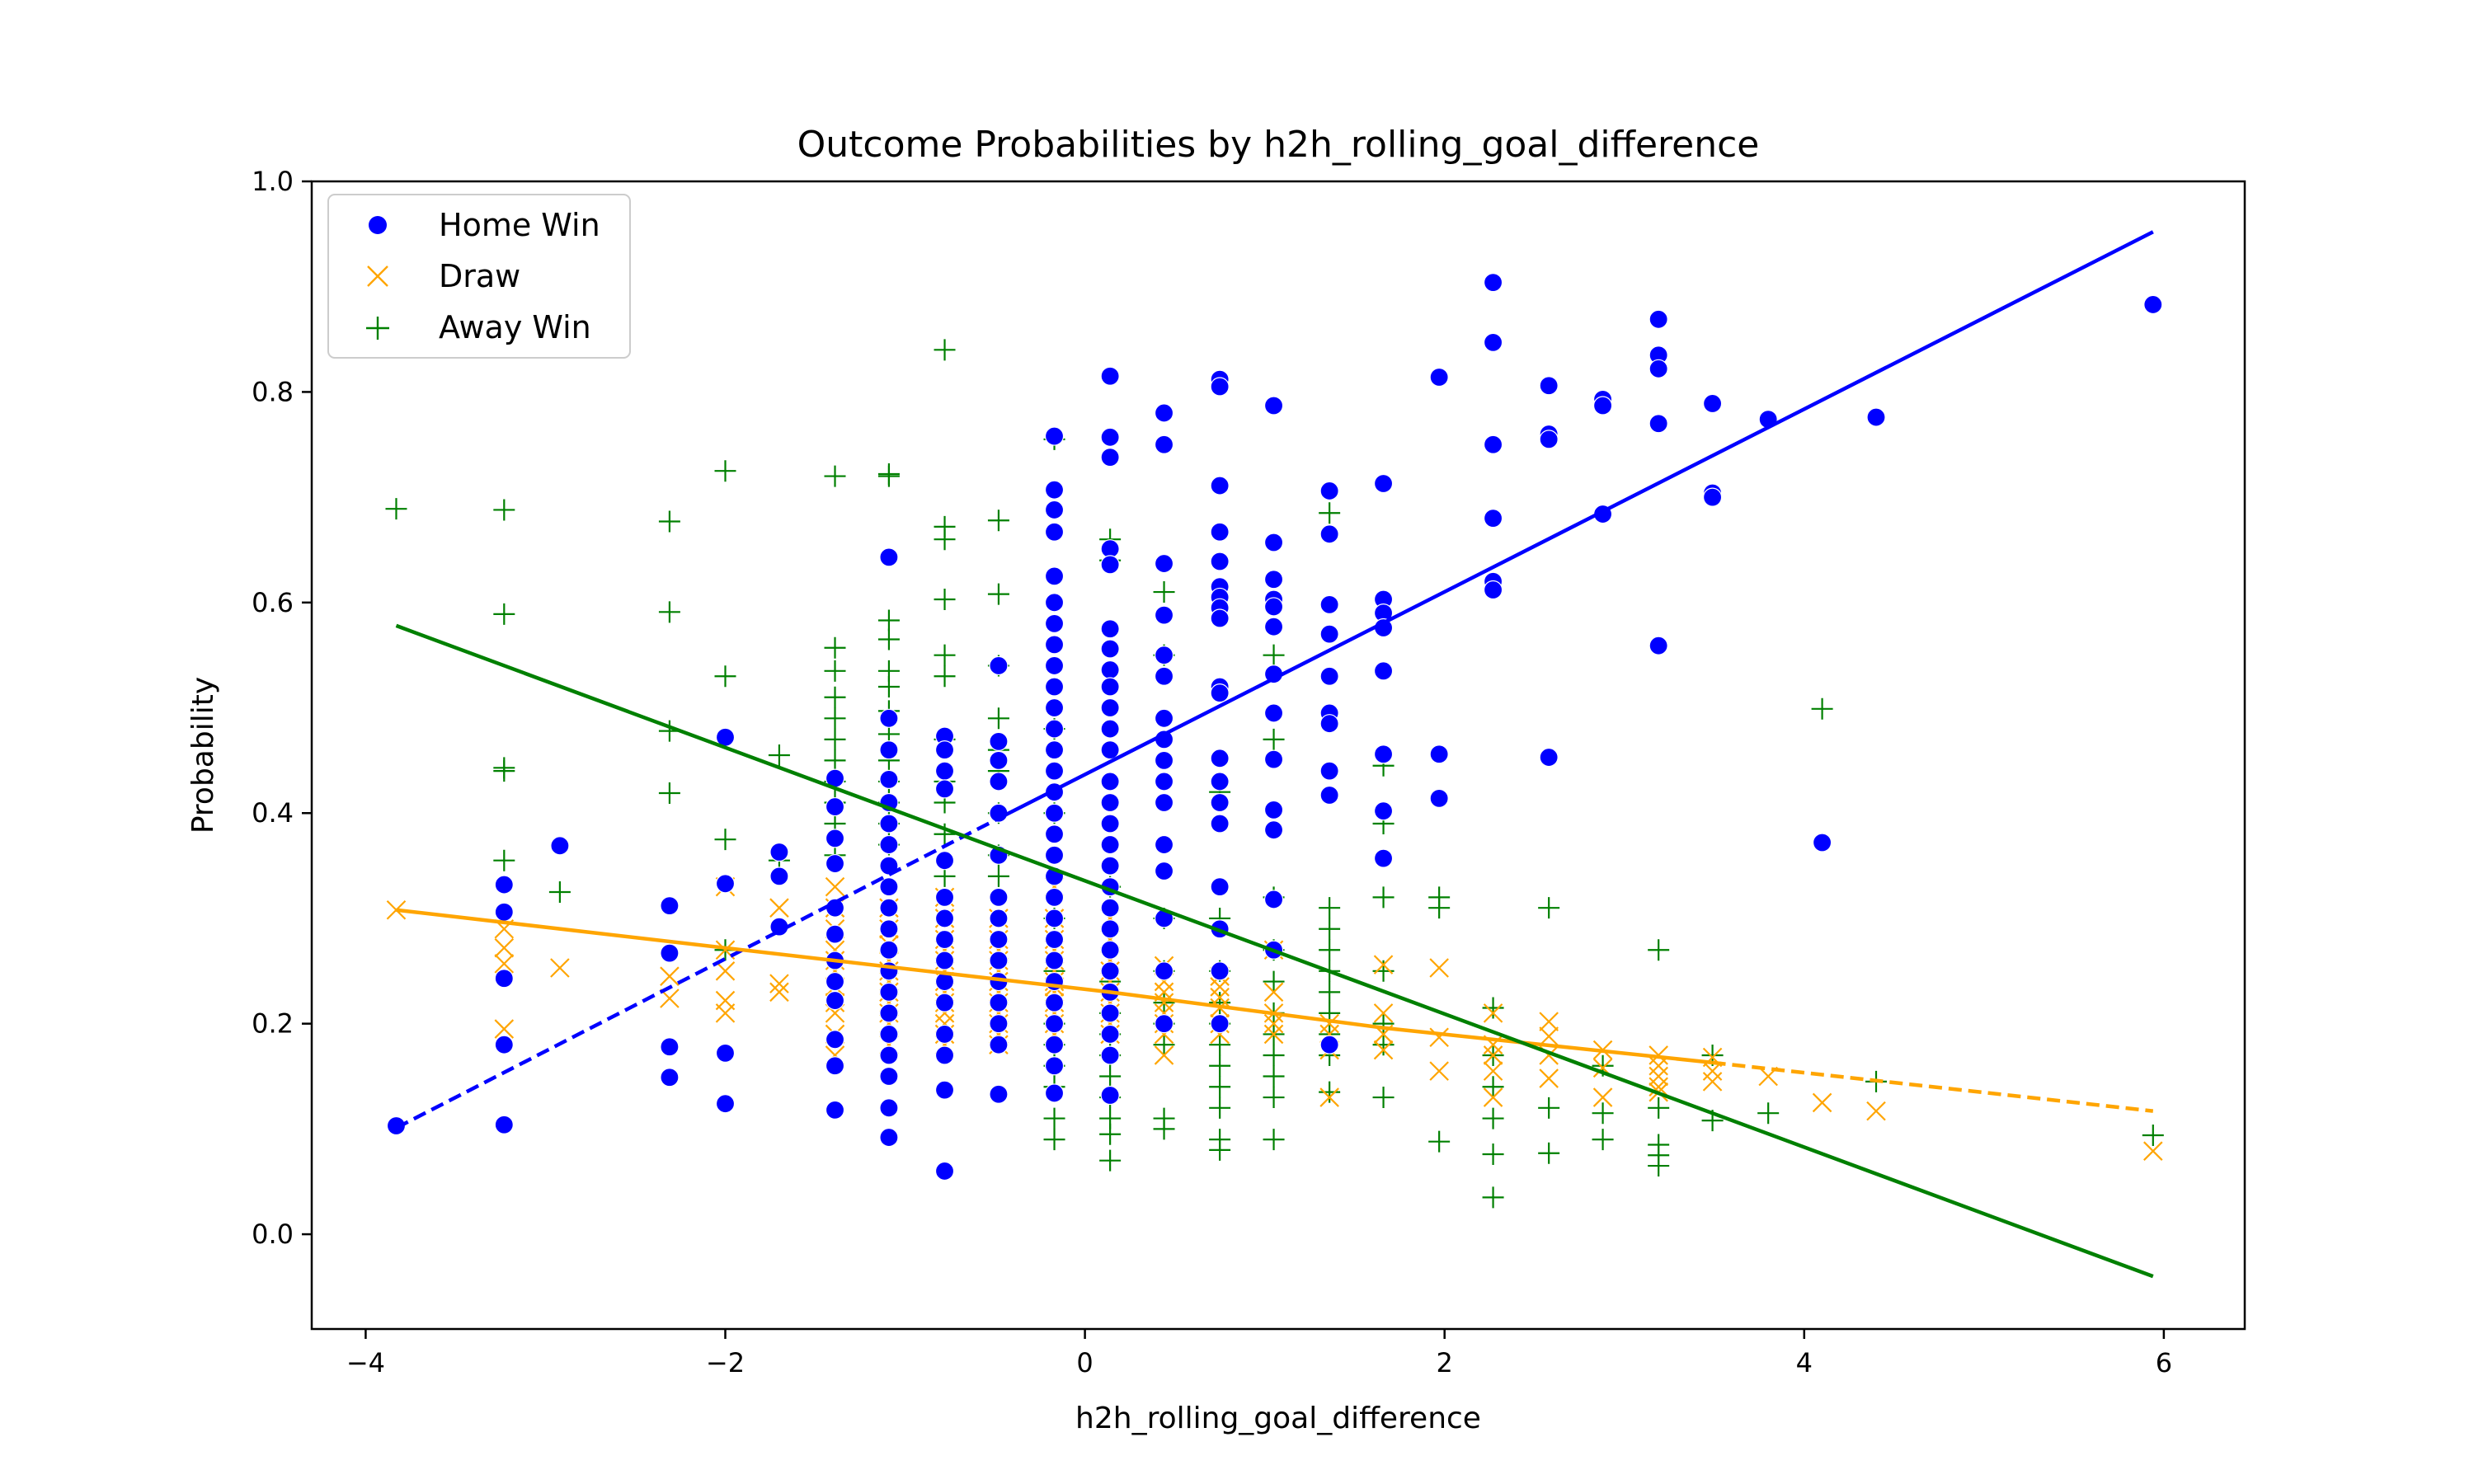 The image size is (2474, 1484). I want to click on x-tick-label: 4, so click(1804, 1362).